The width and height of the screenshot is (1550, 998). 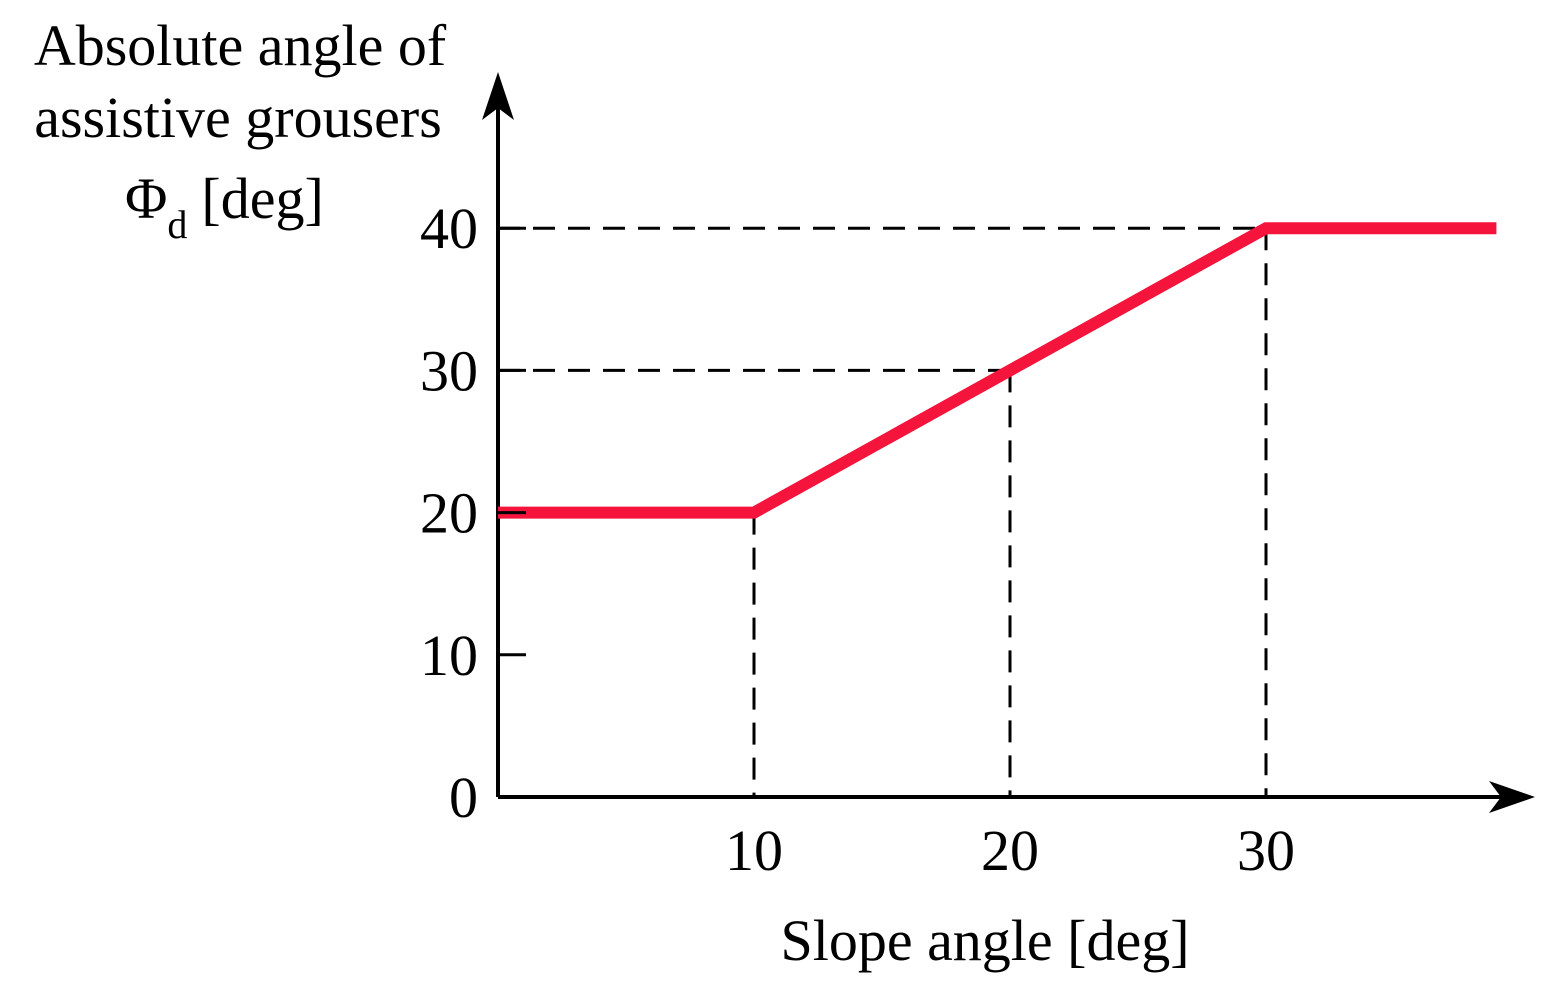 I want to click on y-tick-label-20: 20, so click(x=449, y=513).